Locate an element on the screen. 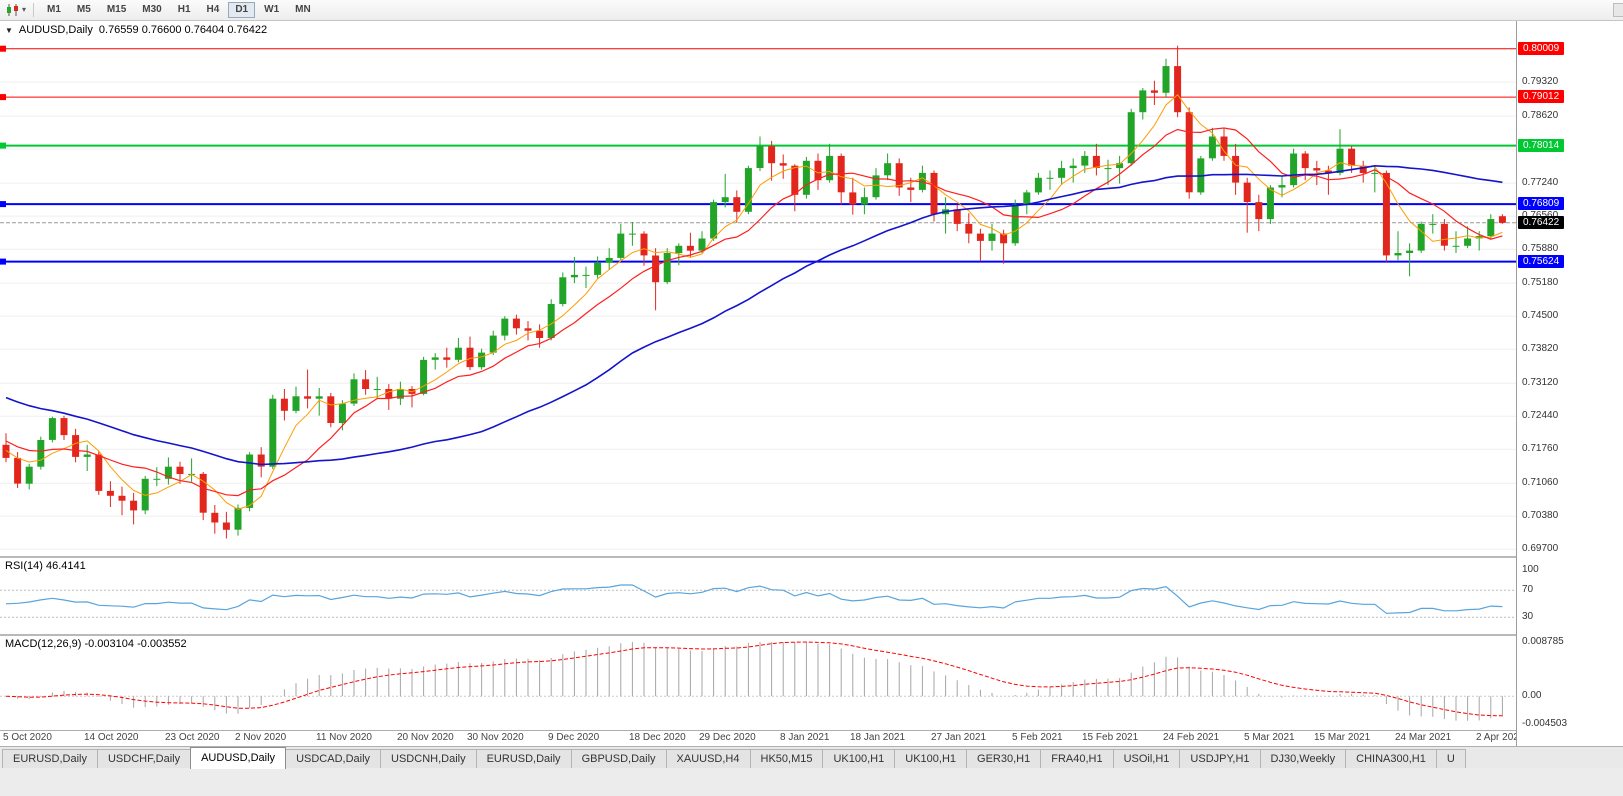  timeframe-button-h4: H4 is located at coordinates (213, 10).